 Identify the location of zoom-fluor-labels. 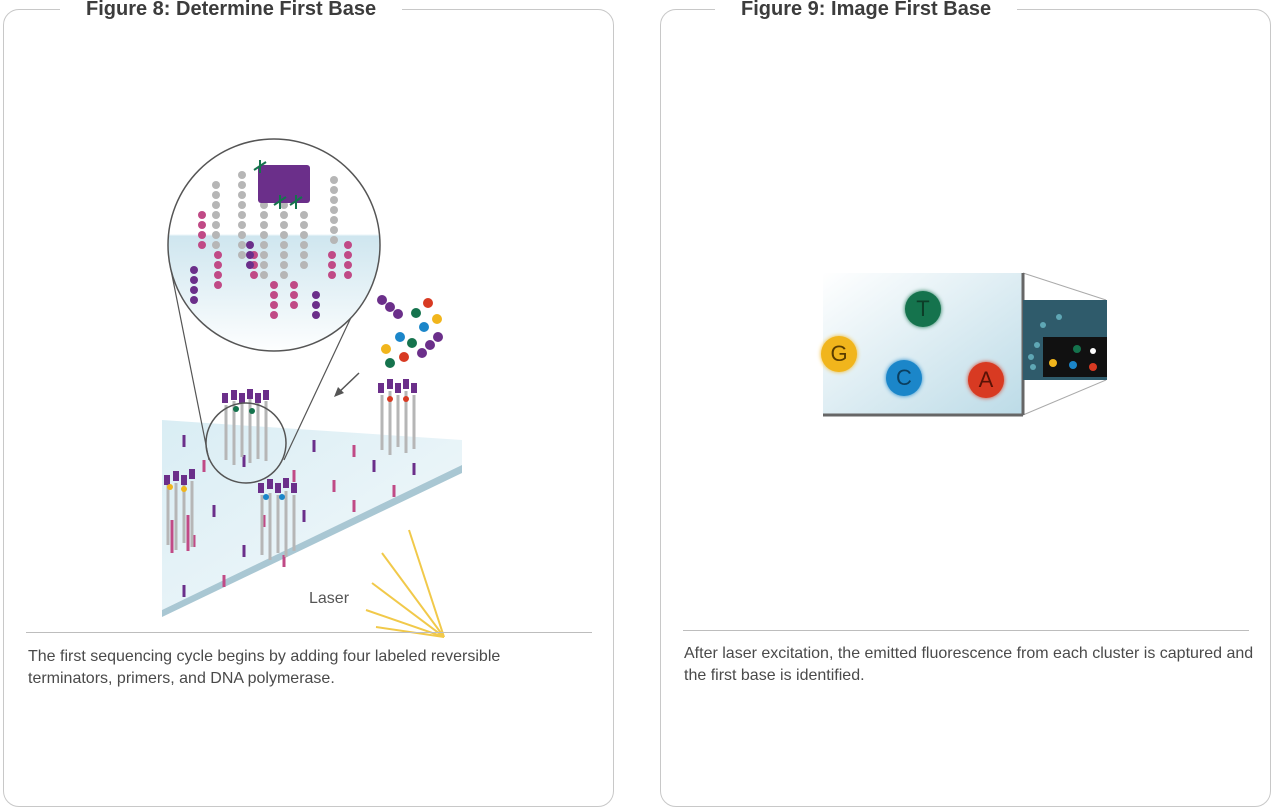
(278, 184).